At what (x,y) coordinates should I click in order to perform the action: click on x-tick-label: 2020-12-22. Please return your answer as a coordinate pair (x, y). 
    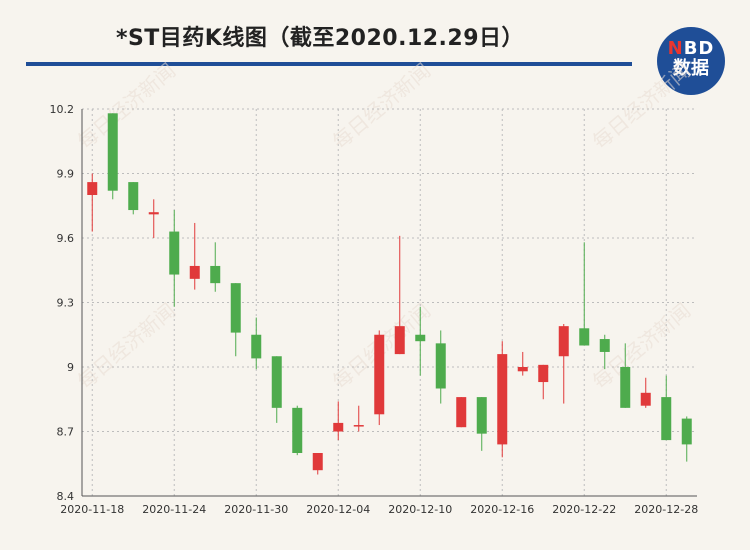
    Looking at the image, I should click on (584, 509).